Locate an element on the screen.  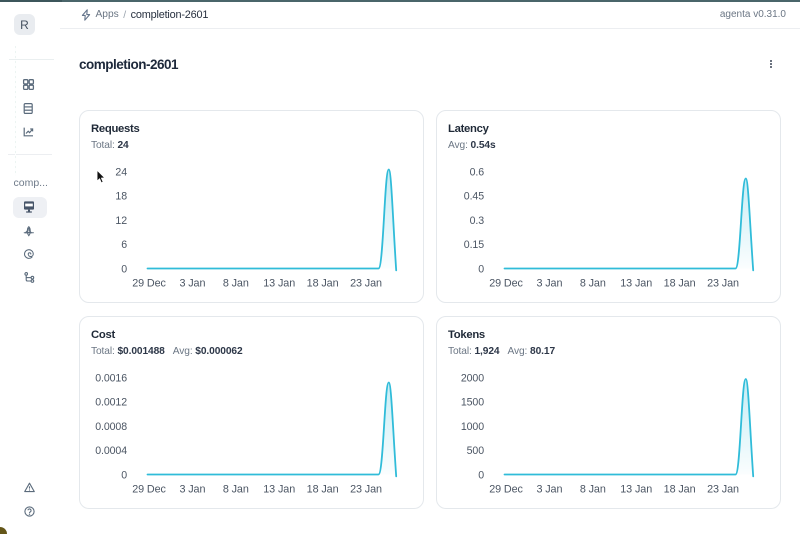
svg-text: 0.0008 is located at coordinates (111, 427).